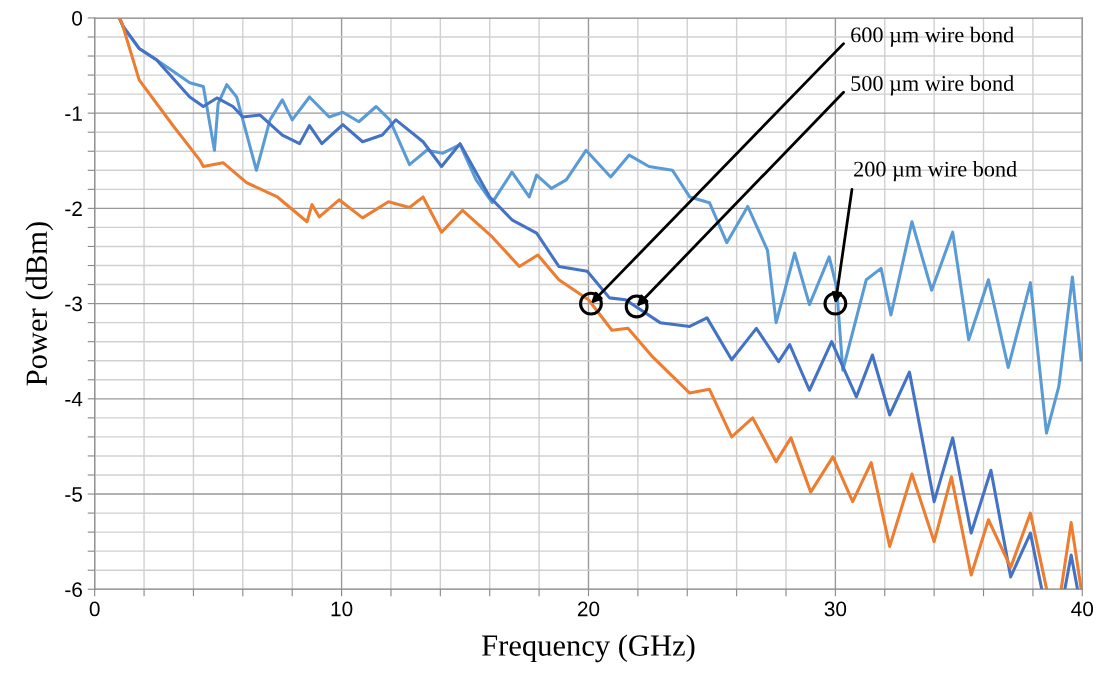  I want to click on annotation: 600 µm wire bond, so click(932, 36).